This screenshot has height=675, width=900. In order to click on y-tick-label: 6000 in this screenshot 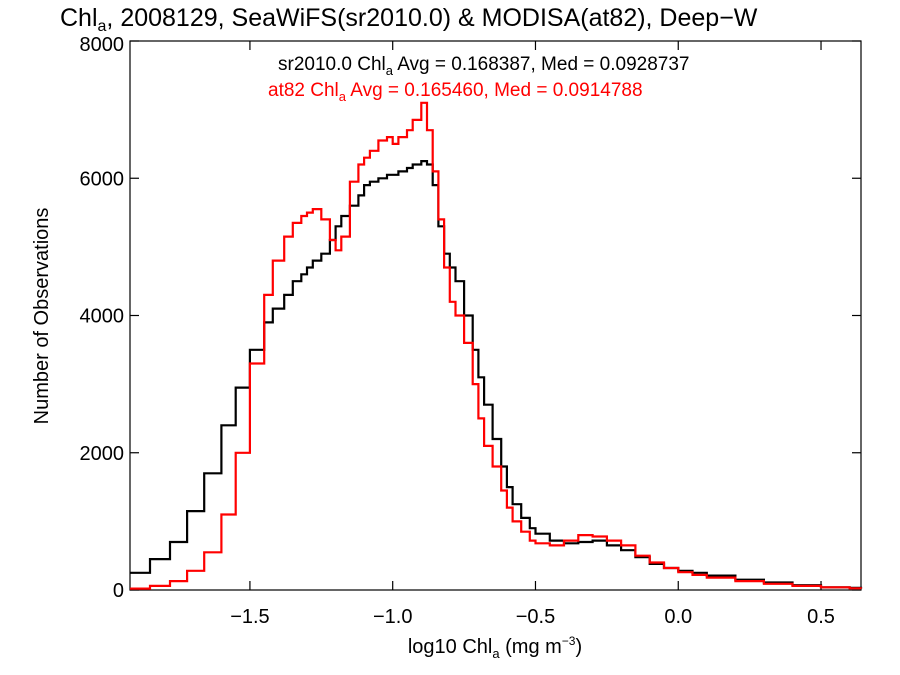, I will do `click(102, 179)`.